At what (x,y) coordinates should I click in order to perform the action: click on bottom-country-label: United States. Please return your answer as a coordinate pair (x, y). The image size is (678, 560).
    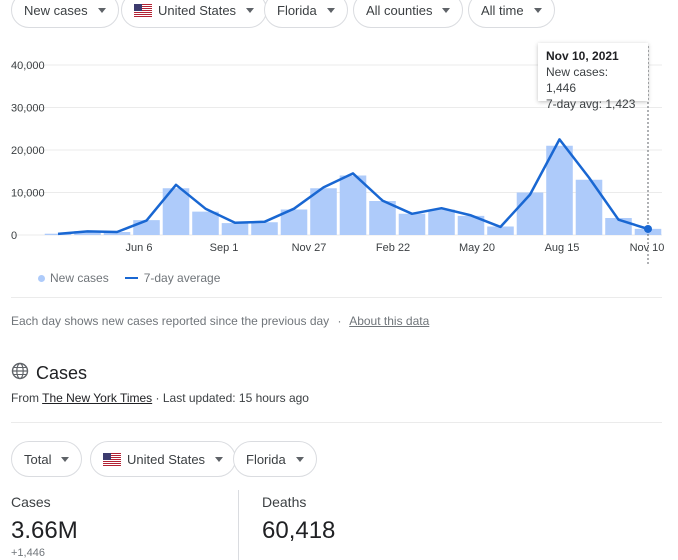
    Looking at the image, I should click on (166, 459).